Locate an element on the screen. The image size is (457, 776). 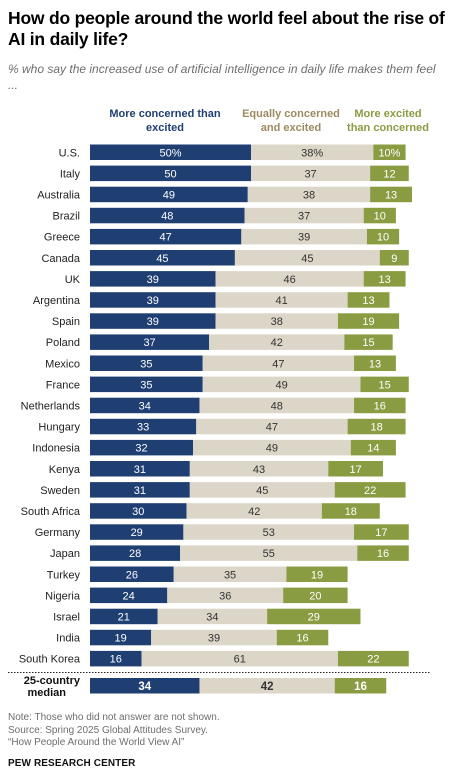
data-label-excited: 19 is located at coordinates (368, 322).